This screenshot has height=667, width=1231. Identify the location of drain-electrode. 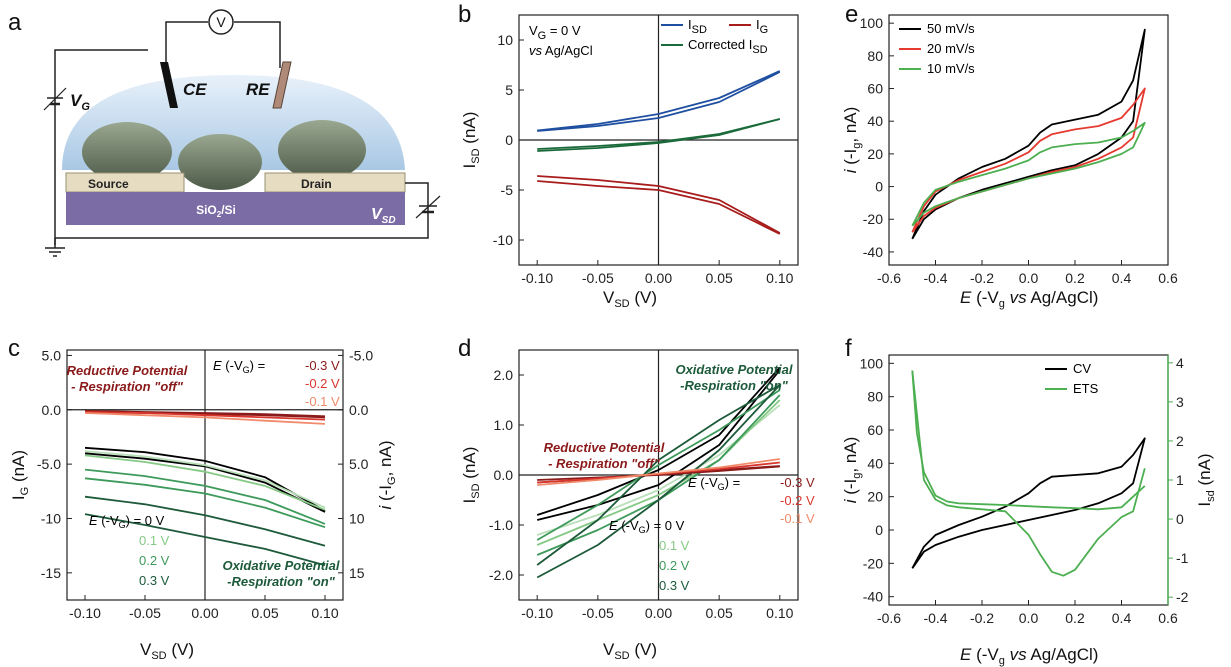
(335, 182).